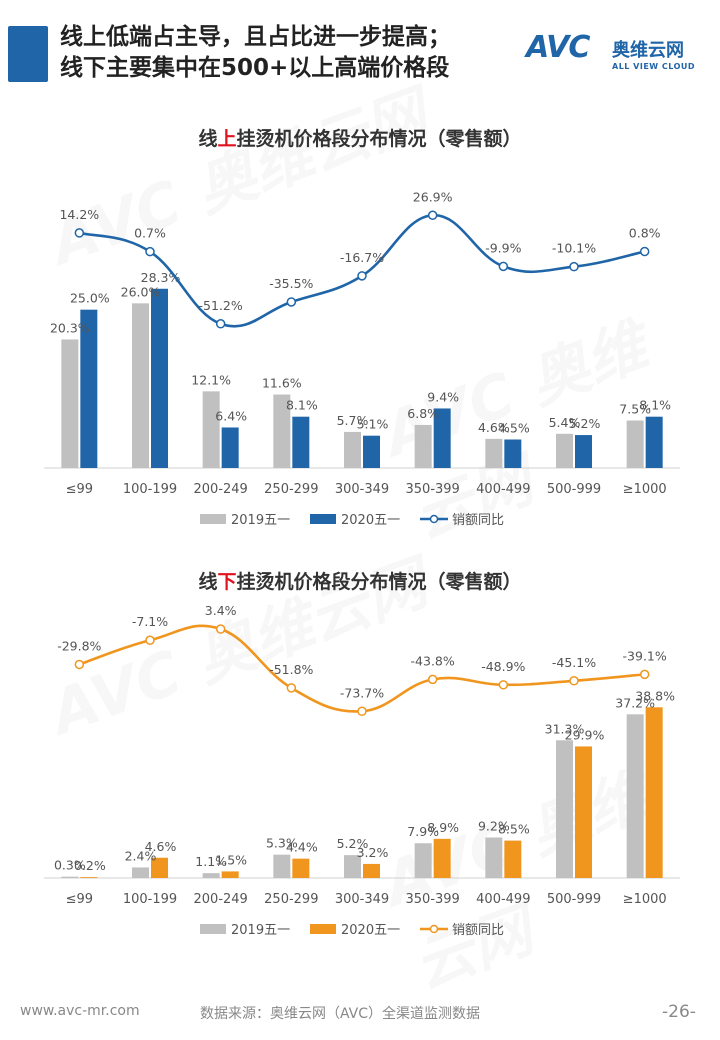  What do you see at coordinates (282, 843) in the screenshot?
I see `bar-label-2019: 5.3%` at bounding box center [282, 843].